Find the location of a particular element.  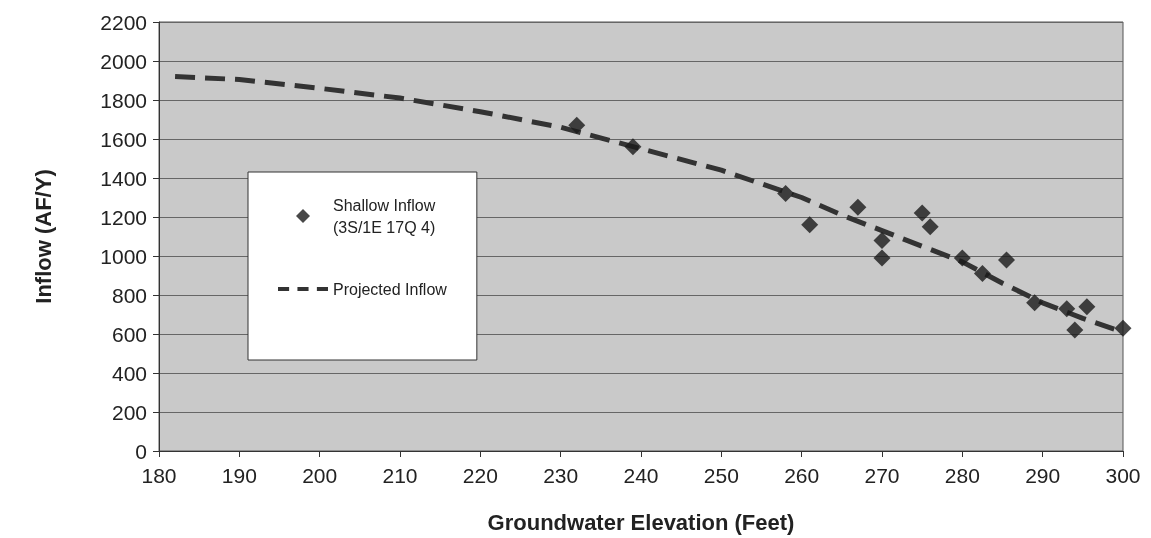

y-tick-label: 800 is located at coordinates (129, 295).